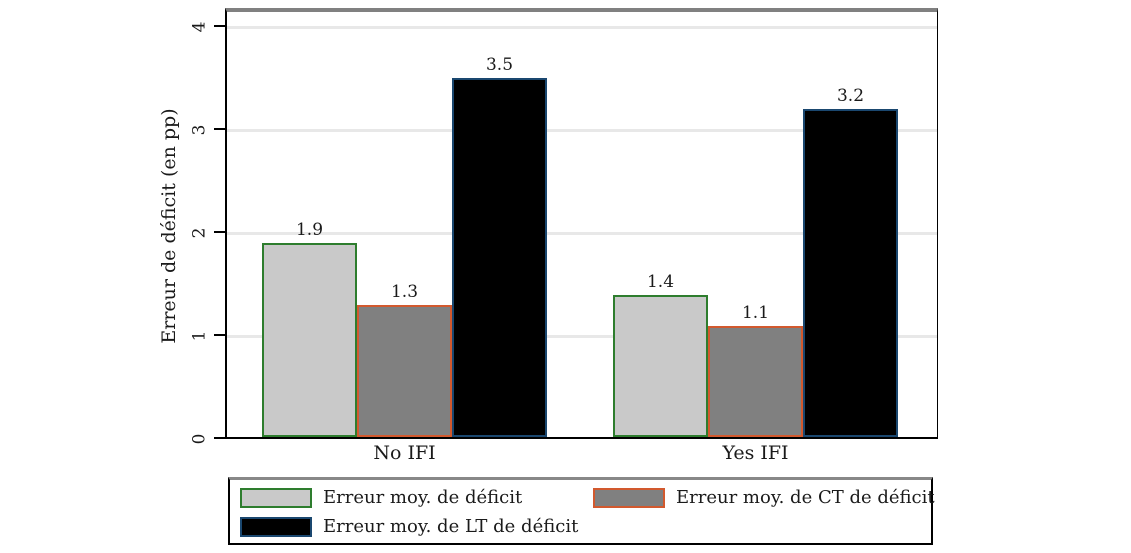  What do you see at coordinates (309, 340) in the screenshot?
I see `bar-series1-no-ifi` at bounding box center [309, 340].